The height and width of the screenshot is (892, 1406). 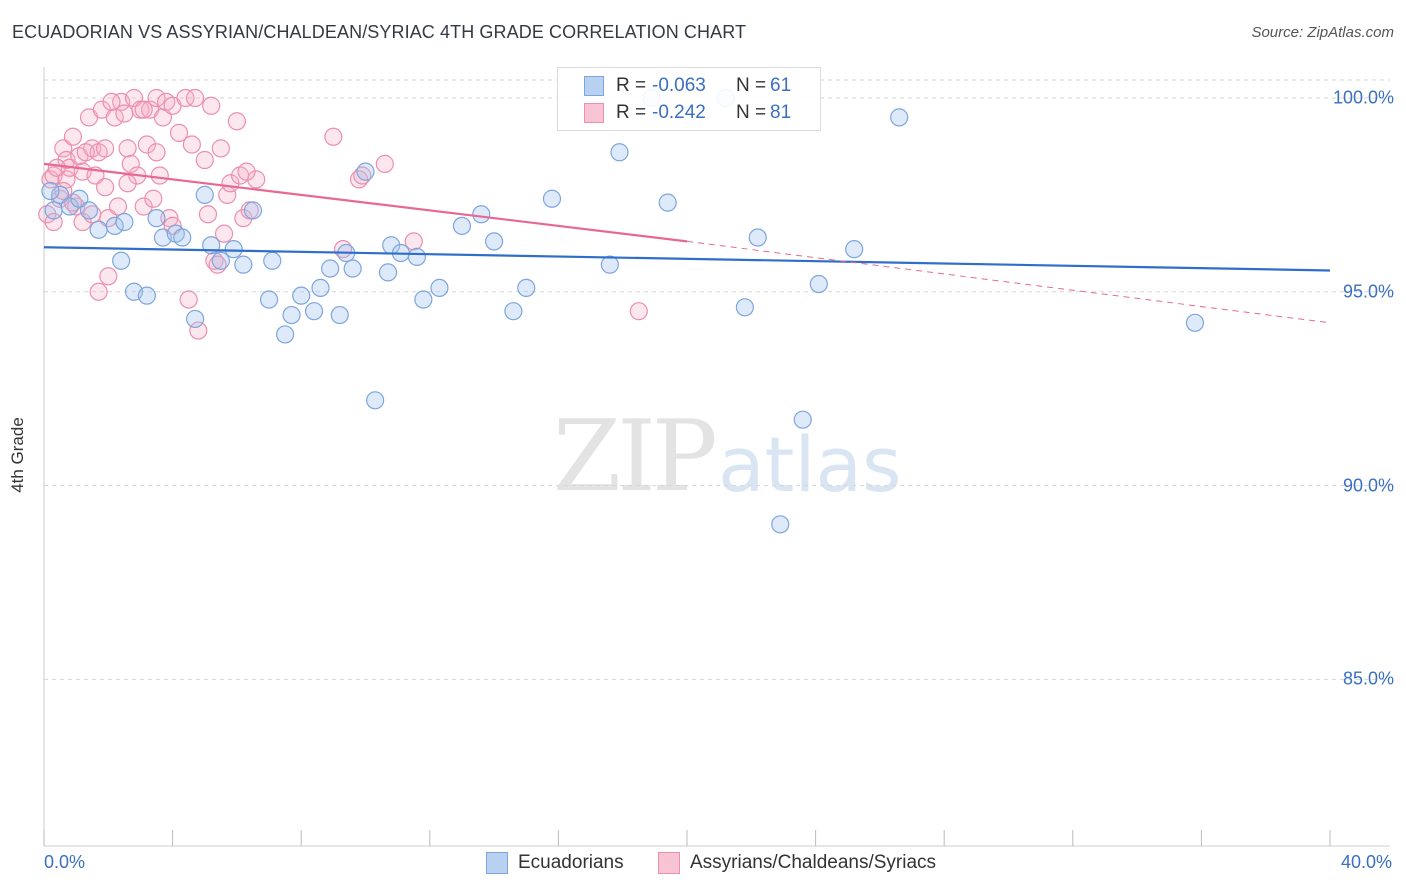 What do you see at coordinates (810, 464) in the screenshot?
I see `watermark-atlas: atlas` at bounding box center [810, 464].